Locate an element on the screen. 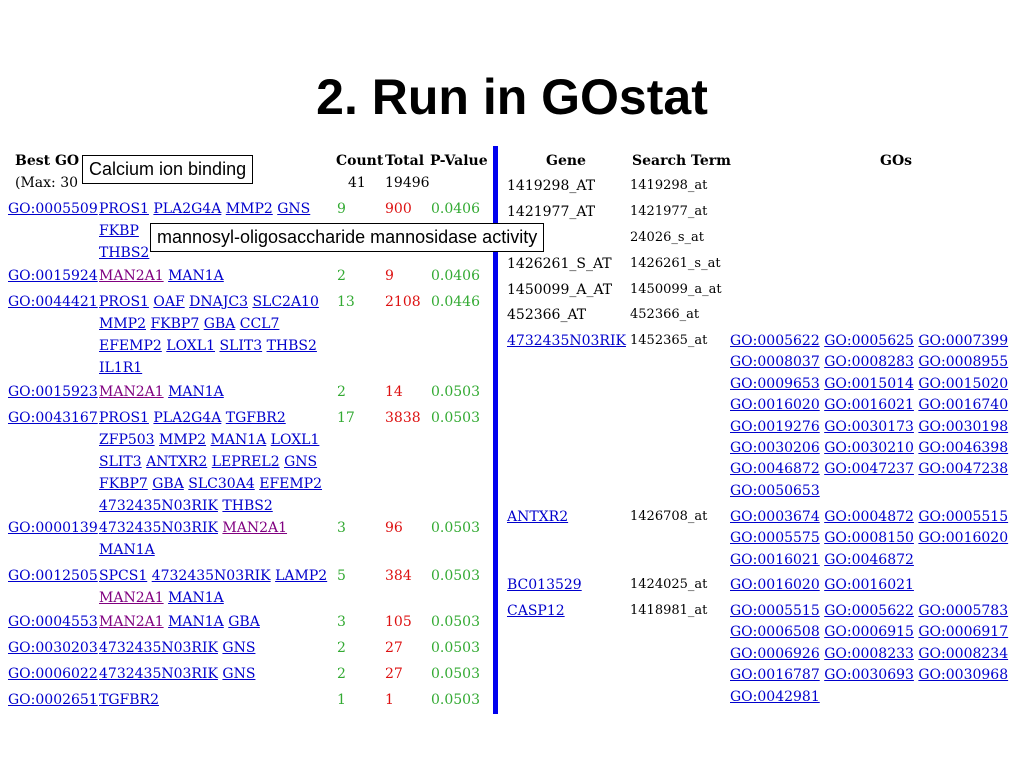  gene-link: SLC2A10 is located at coordinates (285, 302).